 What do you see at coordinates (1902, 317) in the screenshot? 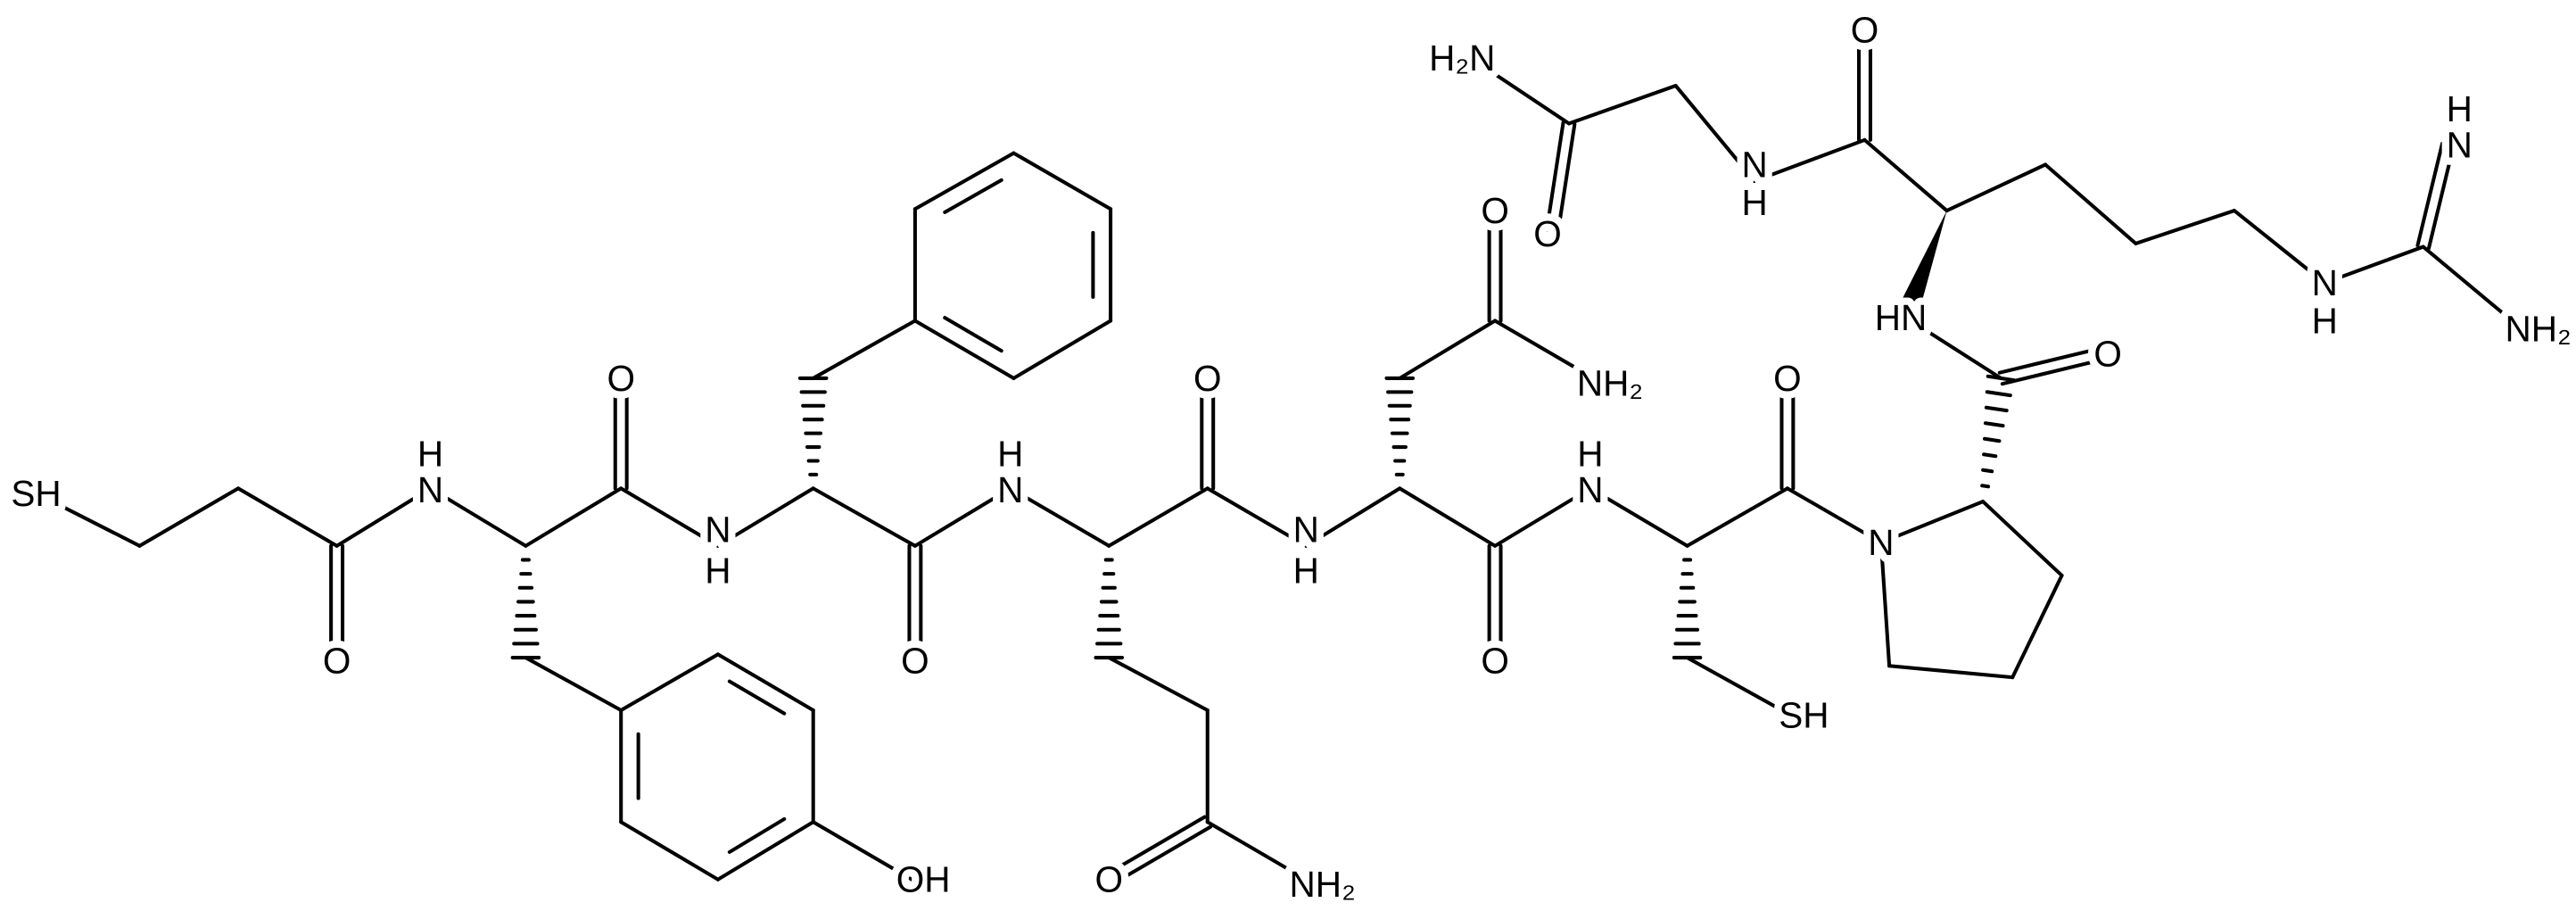
I see `atom-label: HN` at bounding box center [1902, 317].